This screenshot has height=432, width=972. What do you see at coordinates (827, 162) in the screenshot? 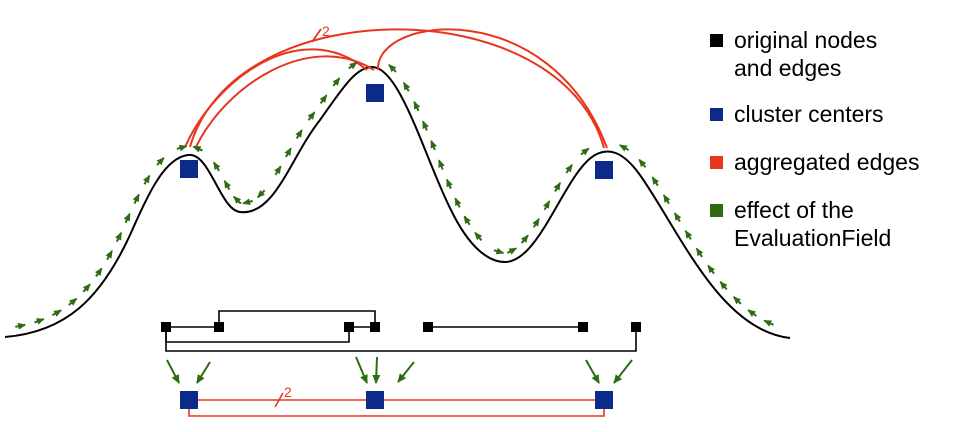
I see `legend-label-aggregated: aggregated edges` at bounding box center [827, 162].